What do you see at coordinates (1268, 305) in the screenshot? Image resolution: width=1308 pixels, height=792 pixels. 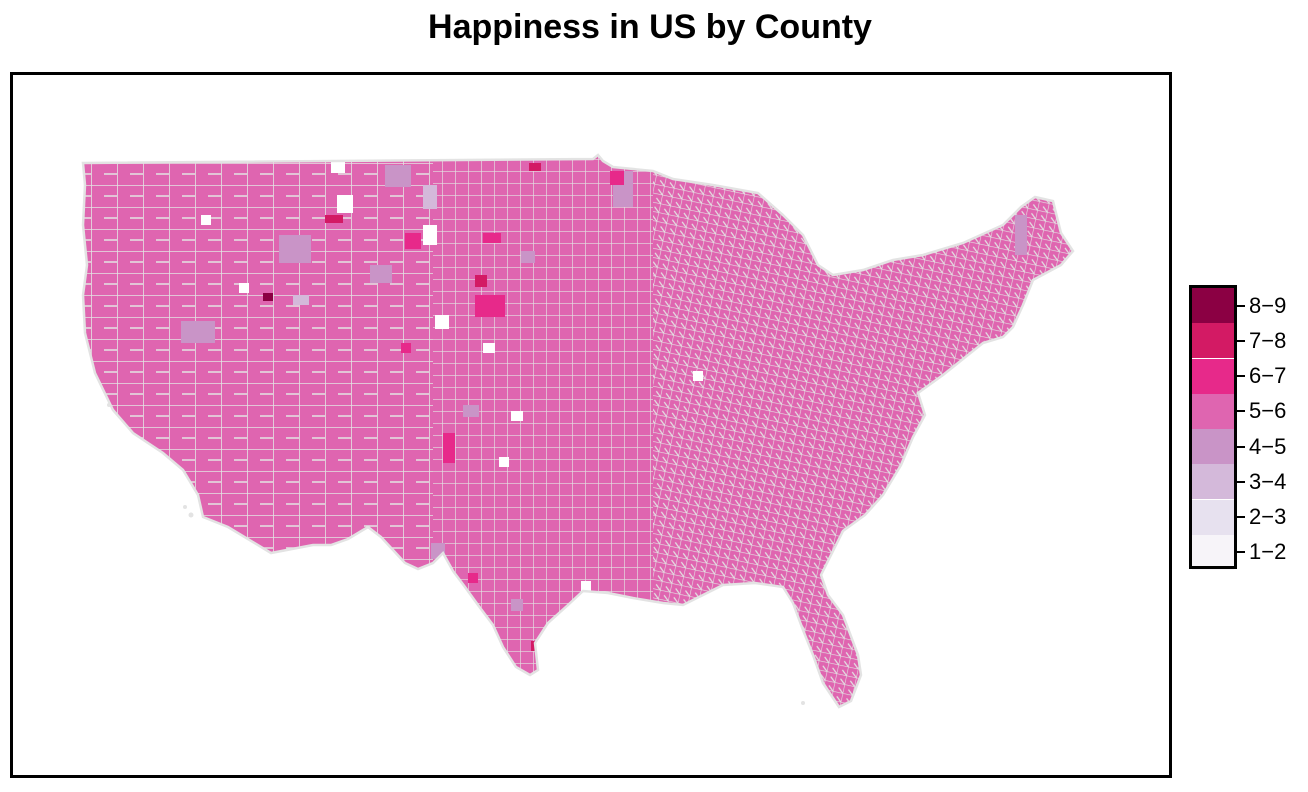 I see `legend-label: 8−9` at bounding box center [1268, 305].